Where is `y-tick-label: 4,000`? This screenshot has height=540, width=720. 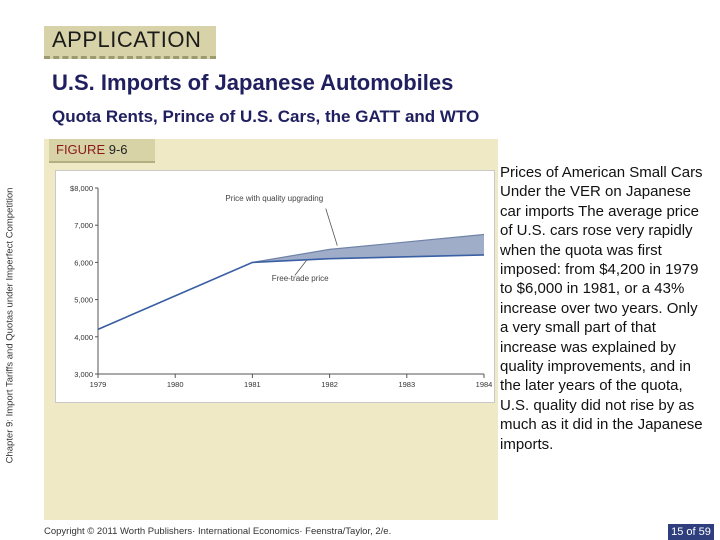
y-tick-label: 4,000 is located at coordinates (83, 337).